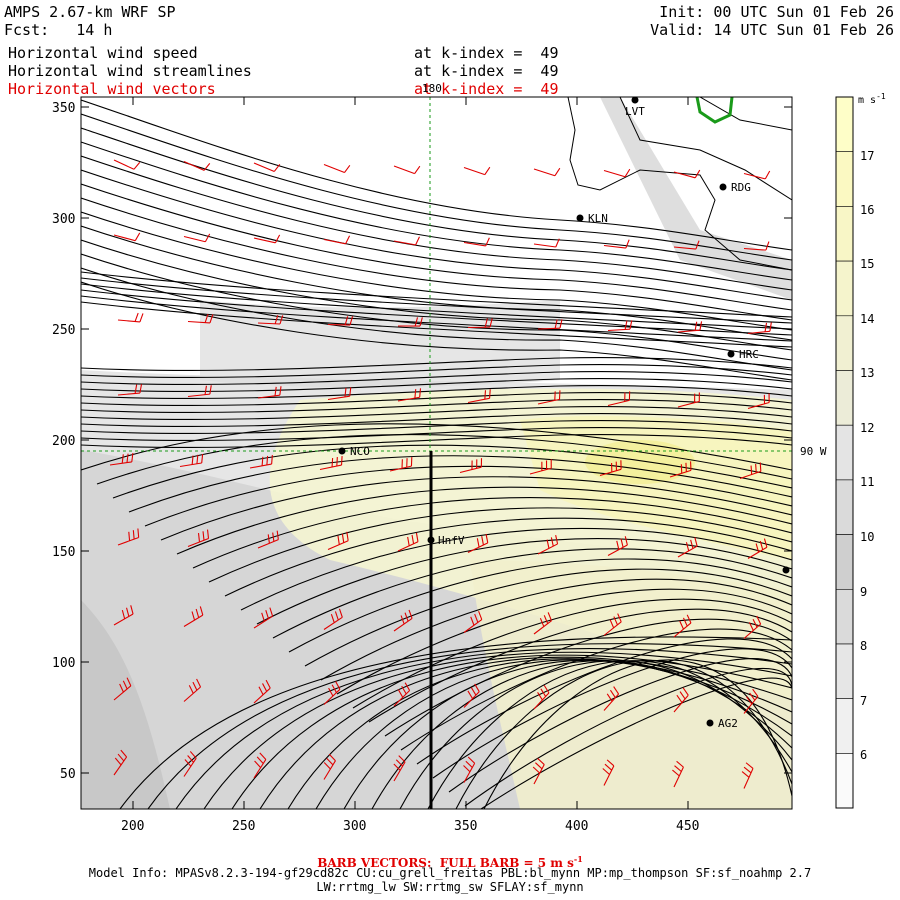 Image resolution: width=900 pixels, height=900 pixels. Describe the element at coordinates (867, 482) in the screenshot. I see `cbar-label-11: 11` at that location.